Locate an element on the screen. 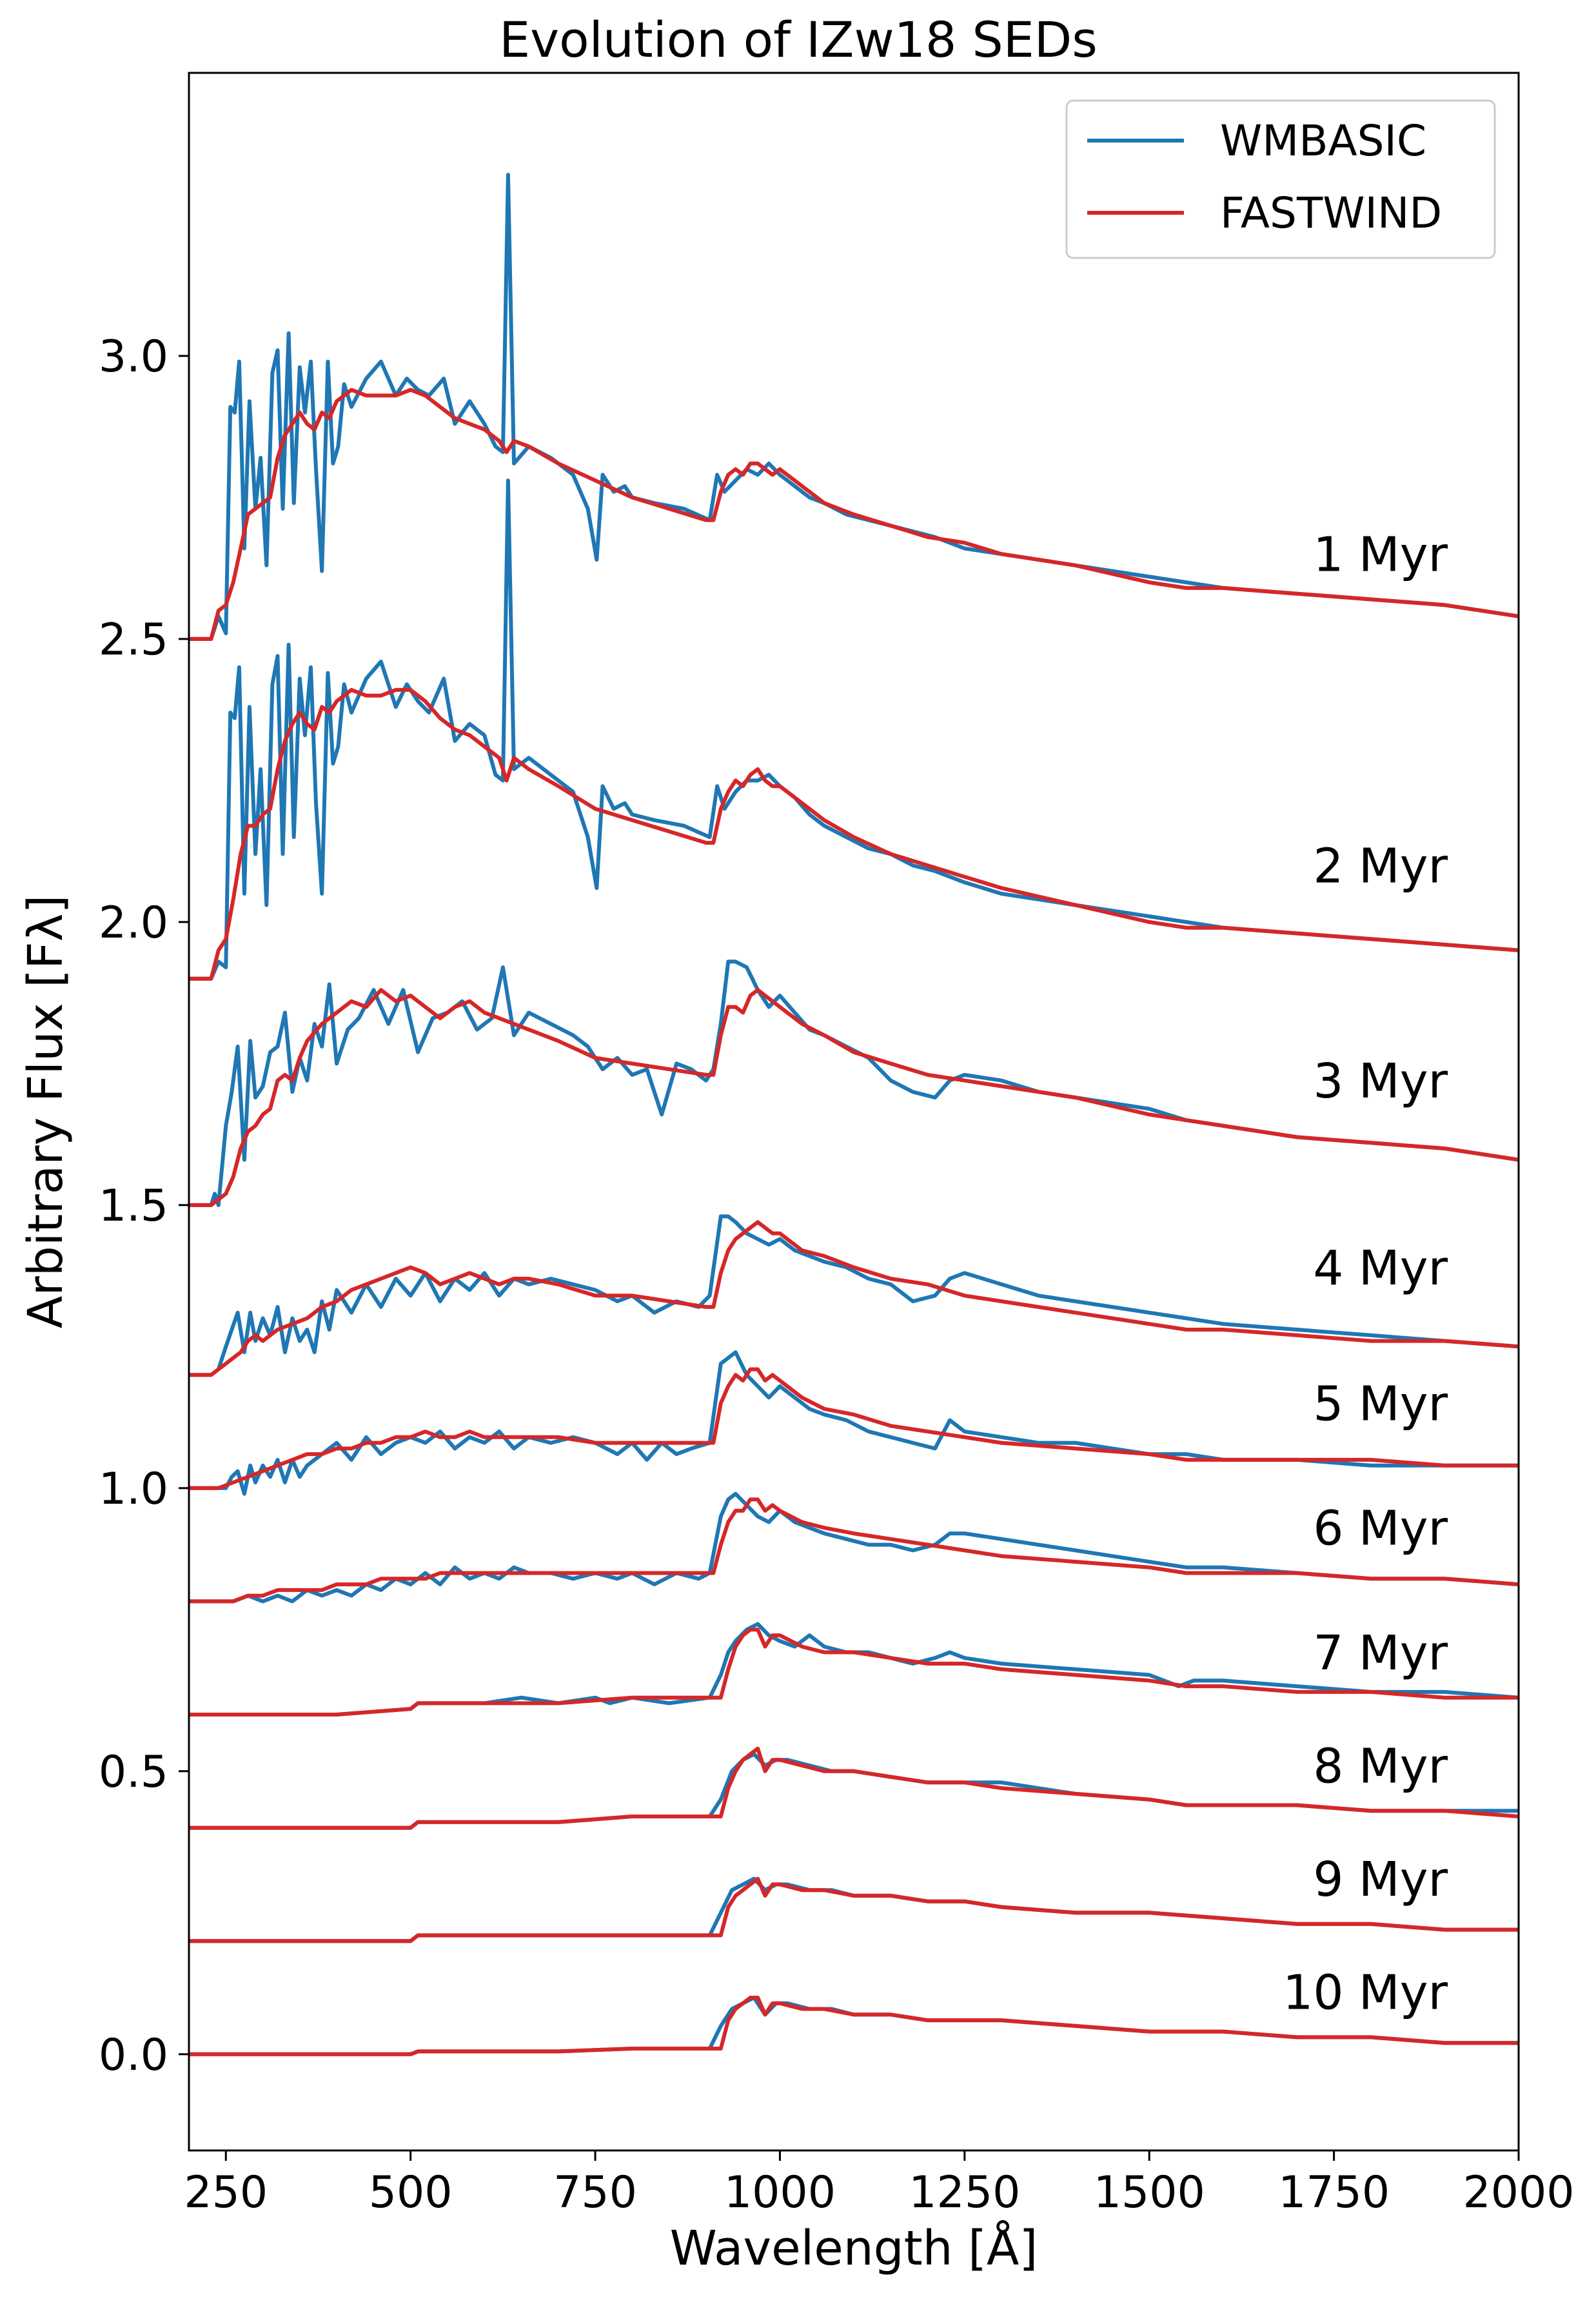 This screenshot has height=2302, width=1596. age-label: 9 Myr is located at coordinates (1380, 1880).